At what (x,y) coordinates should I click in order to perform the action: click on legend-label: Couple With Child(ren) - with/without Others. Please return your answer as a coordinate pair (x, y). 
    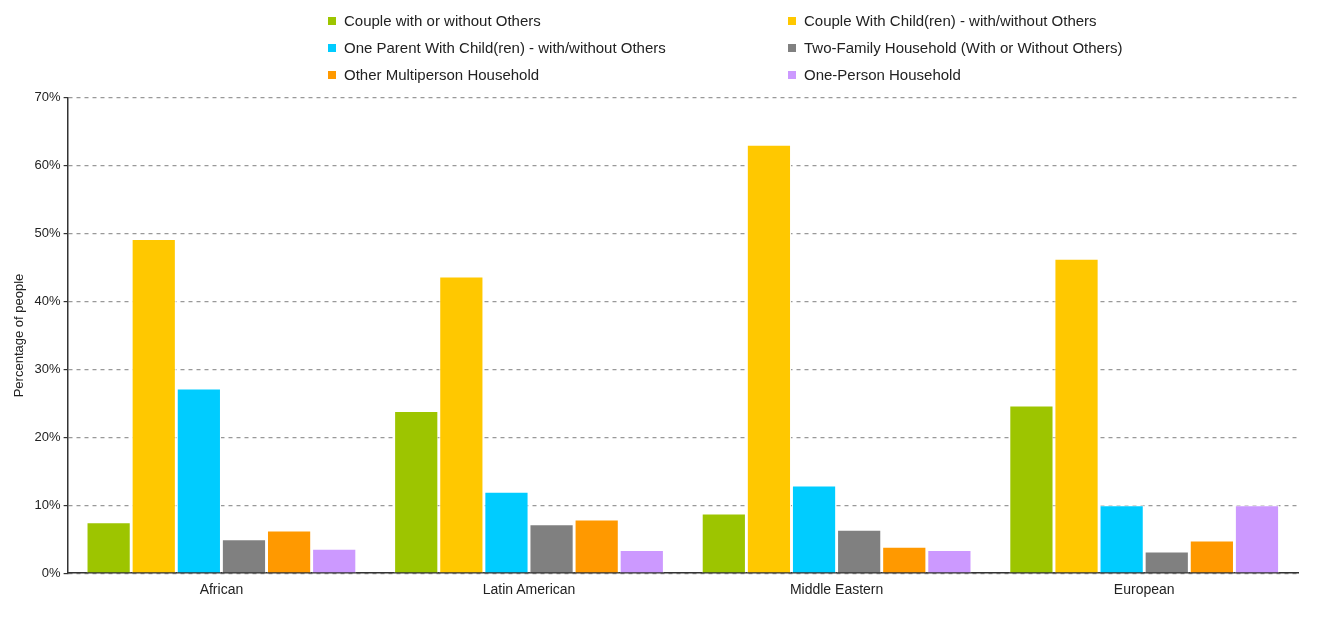
    Looking at the image, I should click on (950, 20).